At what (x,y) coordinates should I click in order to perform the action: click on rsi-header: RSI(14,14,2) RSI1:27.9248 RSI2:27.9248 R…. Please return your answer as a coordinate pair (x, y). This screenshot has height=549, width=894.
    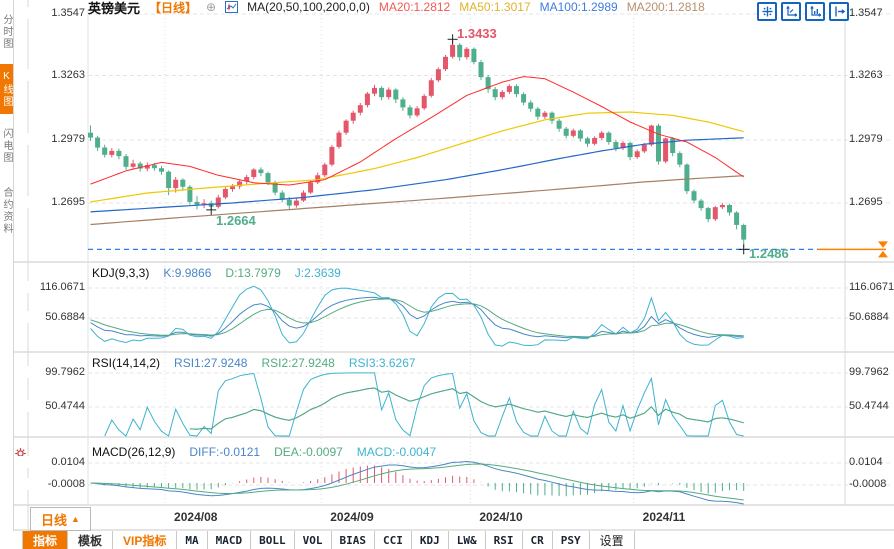
    Looking at the image, I should click on (254, 363).